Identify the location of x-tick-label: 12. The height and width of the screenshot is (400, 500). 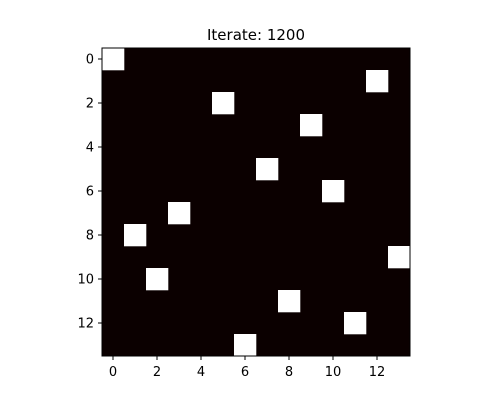
(377, 372).